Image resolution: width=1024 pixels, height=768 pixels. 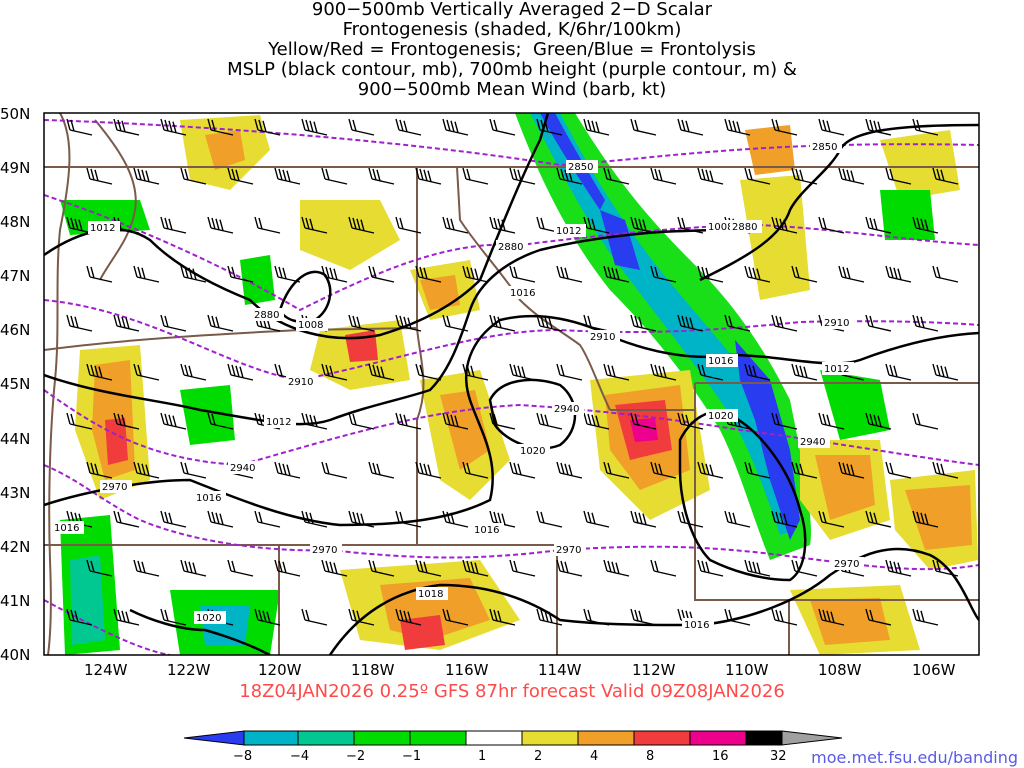 I want to click on lon-label-116w: 116W, so click(x=467, y=670).